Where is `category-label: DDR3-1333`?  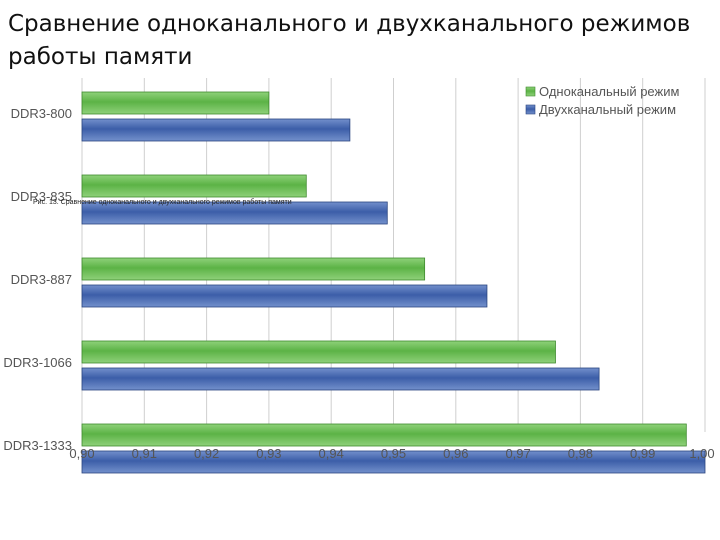 category-label: DDR3-1333 is located at coordinates (37, 445).